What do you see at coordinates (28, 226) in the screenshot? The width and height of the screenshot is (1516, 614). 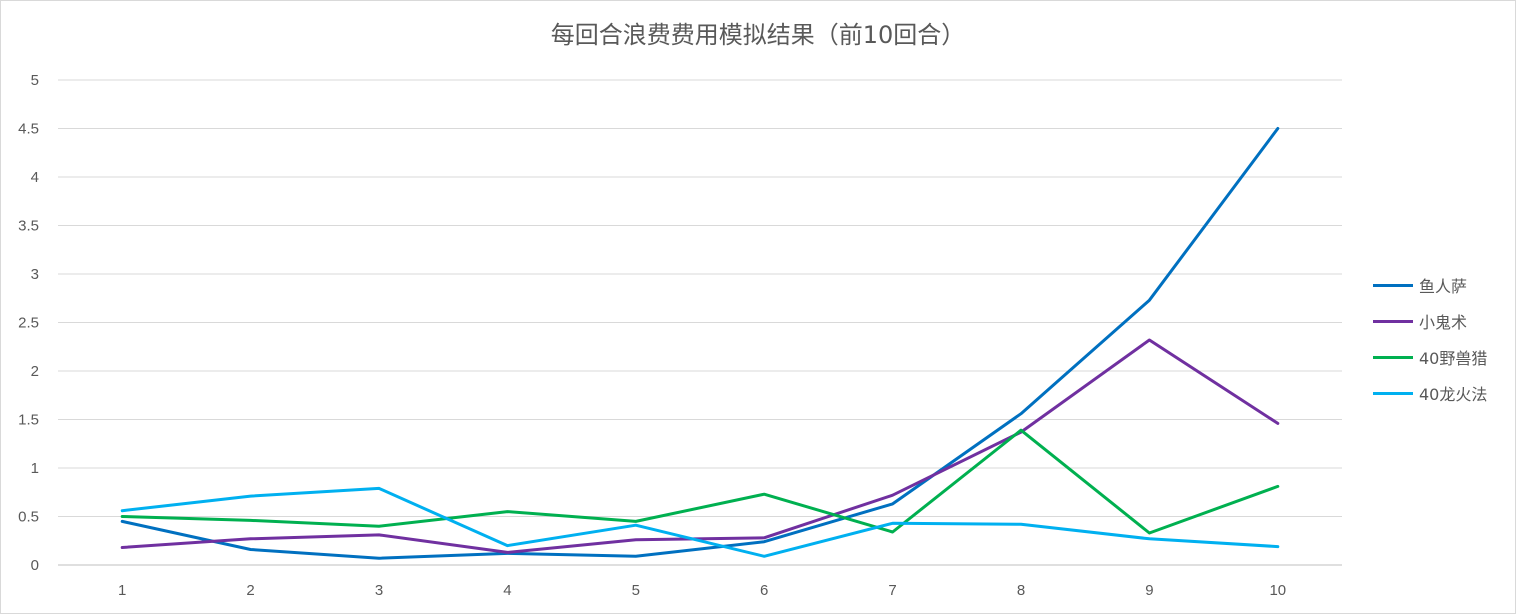 I see `y-tick-label: 3.5` at bounding box center [28, 226].